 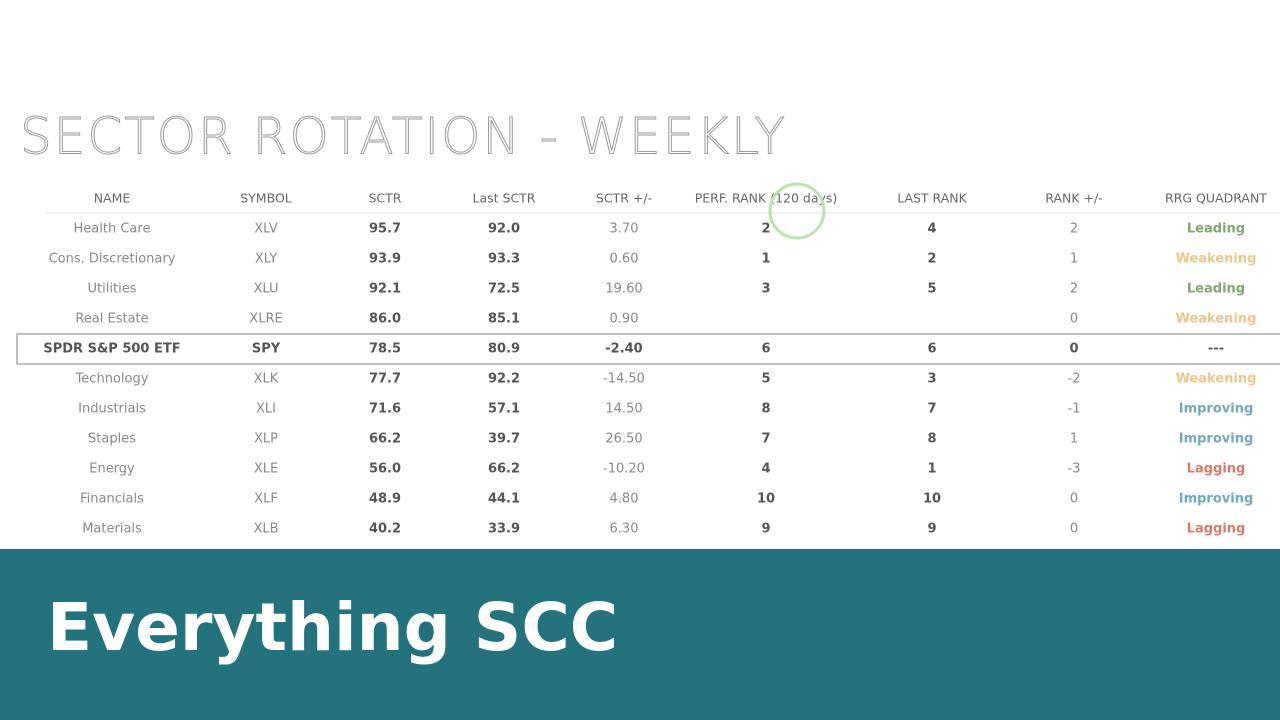 I want to click on table-cell: 95.7, so click(x=385, y=229).